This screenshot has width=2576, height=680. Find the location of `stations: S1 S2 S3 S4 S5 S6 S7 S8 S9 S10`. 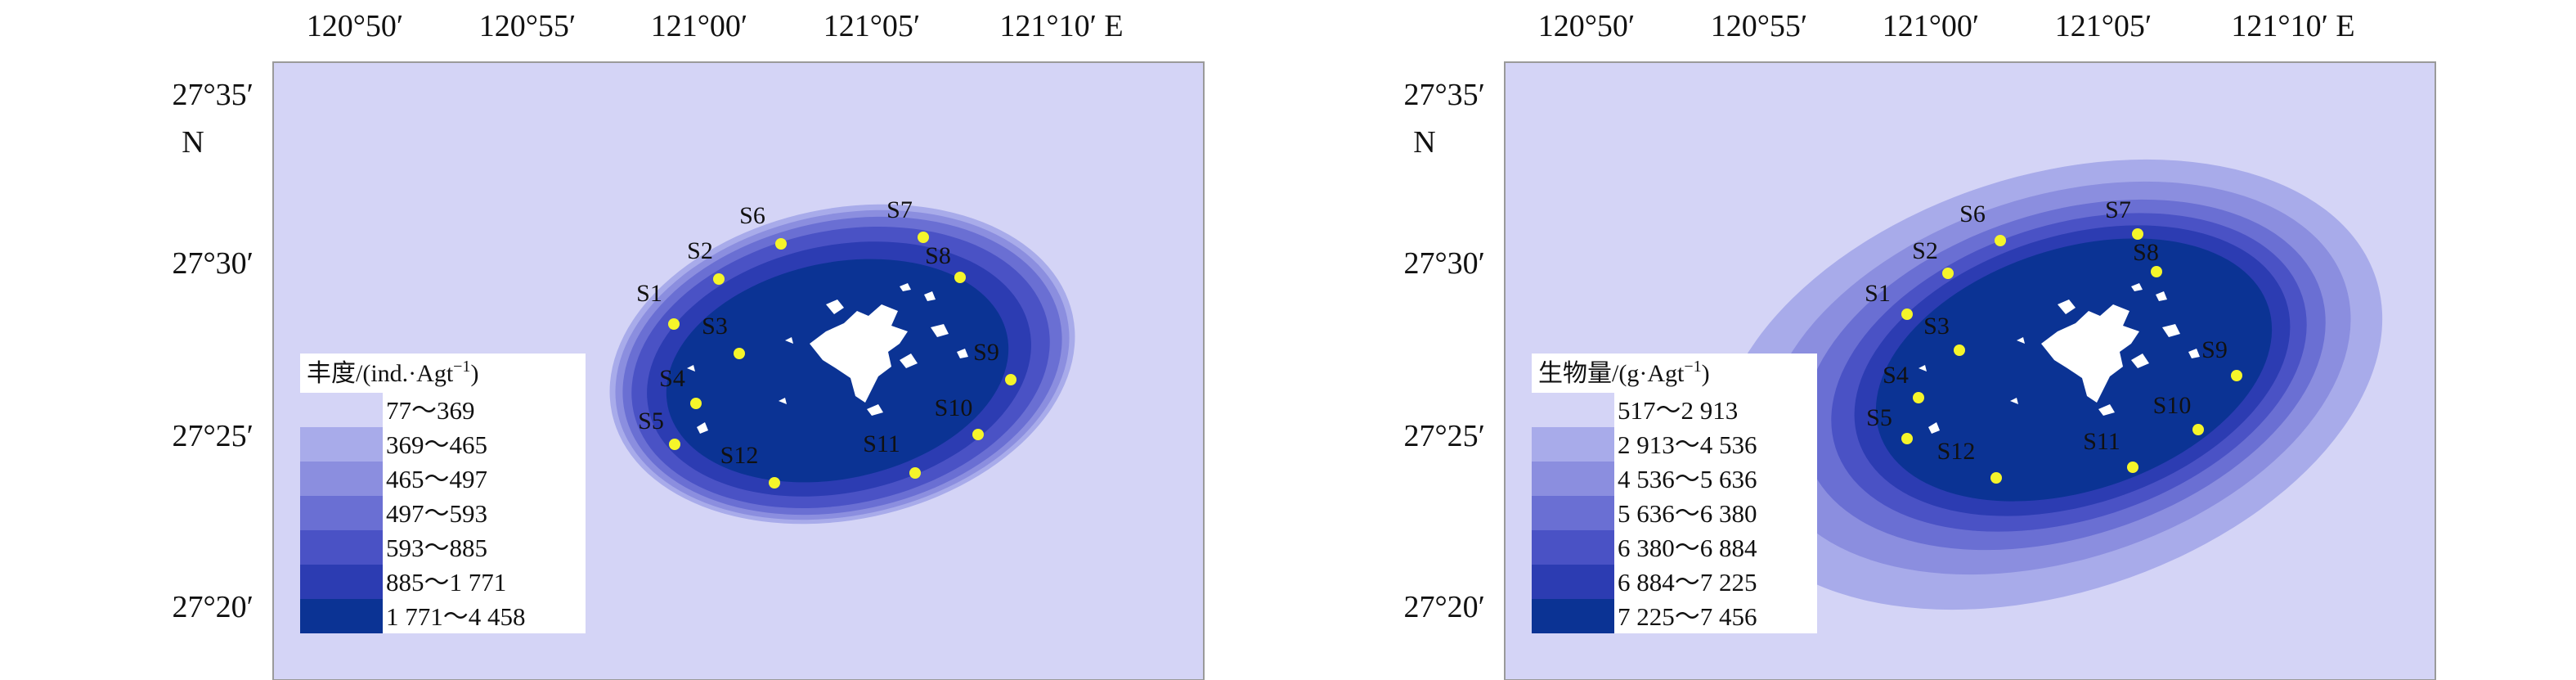

stations: S1 S2 S3 S4 S5 S6 S7 S8 S9 S10 is located at coordinates (826, 342).